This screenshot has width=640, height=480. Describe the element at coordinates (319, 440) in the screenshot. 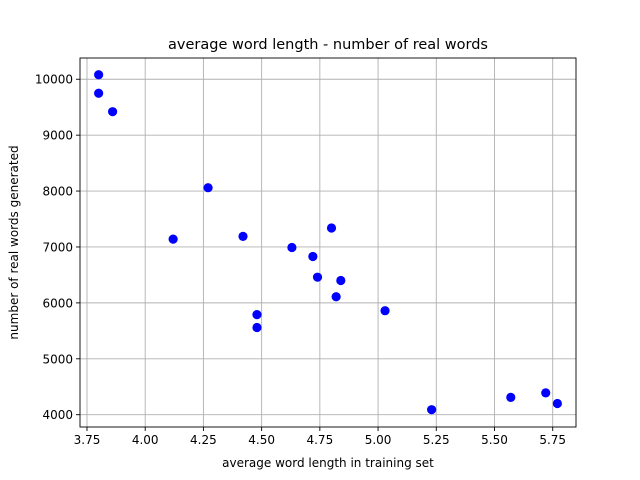

I see `x-tick-label: 4.75` at that location.